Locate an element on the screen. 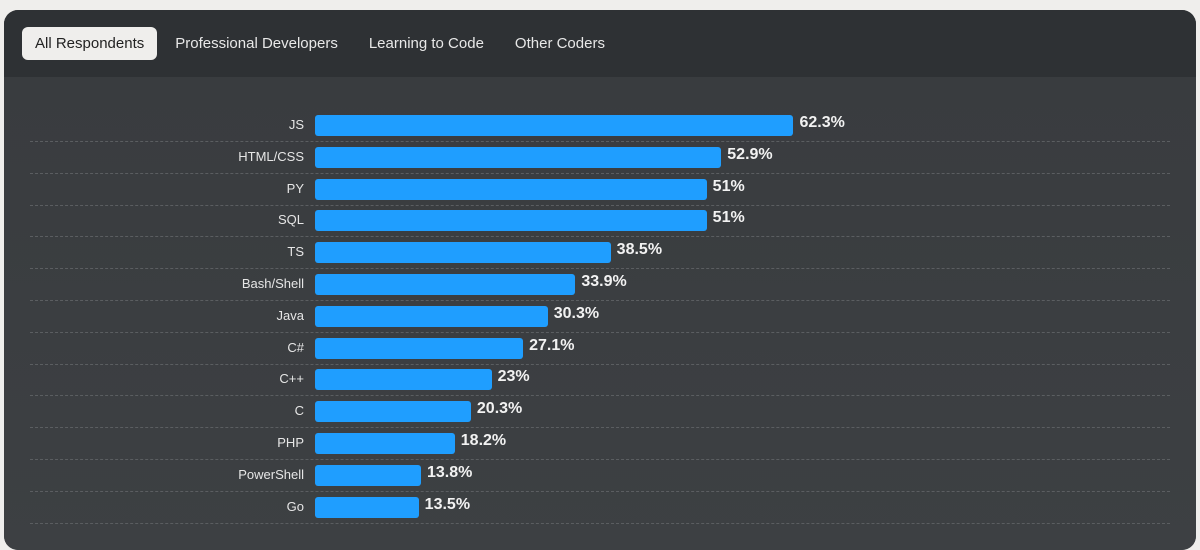 The height and width of the screenshot is (550, 1200). bar-row: PY 51% is located at coordinates (600, 189).